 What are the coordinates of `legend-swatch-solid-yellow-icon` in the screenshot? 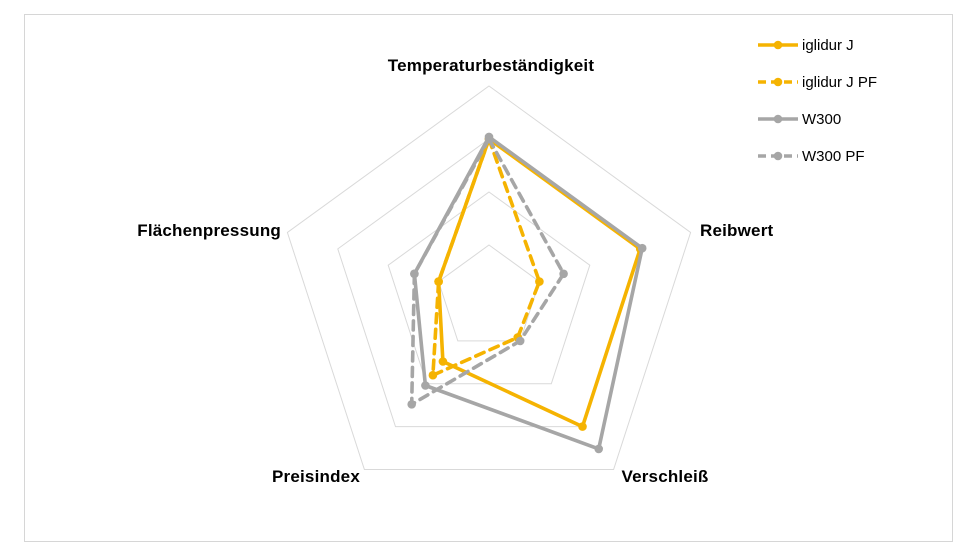 It's located at (778, 45).